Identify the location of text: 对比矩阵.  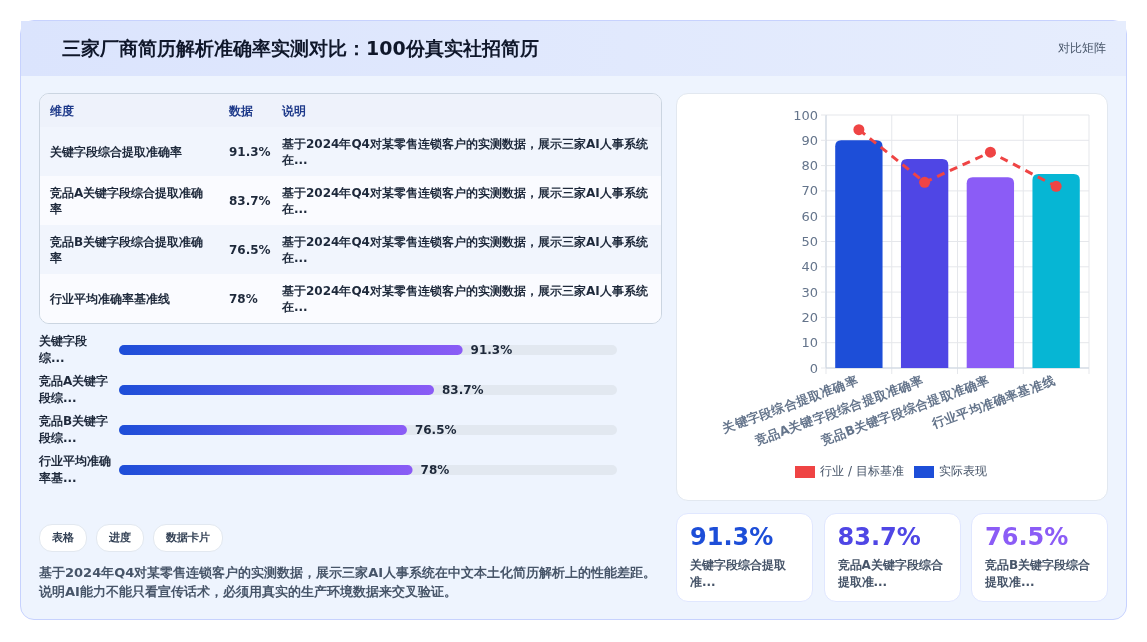
(1081, 48).